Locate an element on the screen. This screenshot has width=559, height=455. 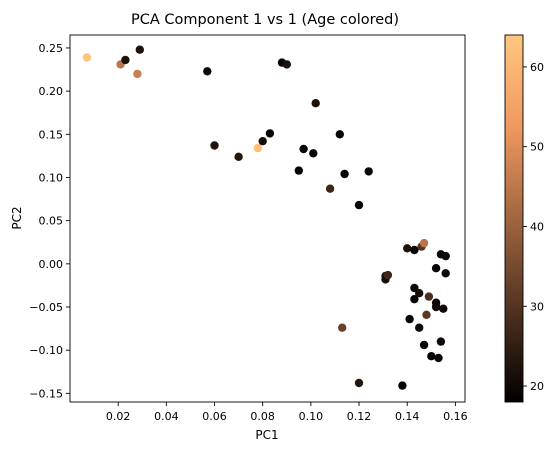
y-tick-label: 0.25 is located at coordinates (51, 48).